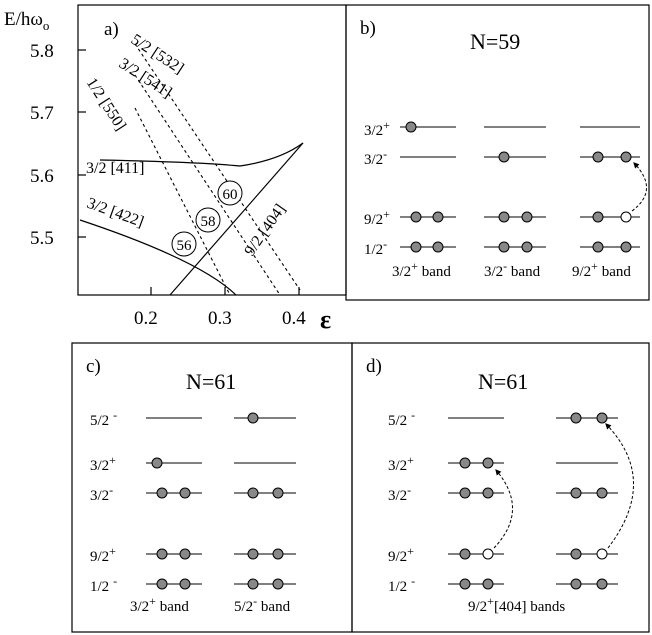 Image resolution: width=652 pixels, height=635 pixels. Describe the element at coordinates (503, 381) in the screenshot. I see `panel-d-title: N=61` at that location.